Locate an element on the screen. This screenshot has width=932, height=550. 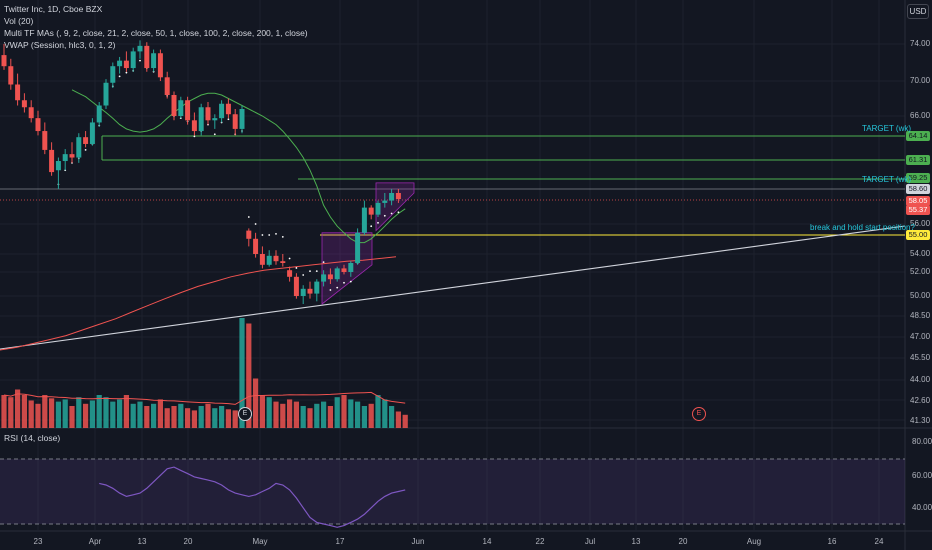
earnings-marker-upcoming: E is located at coordinates (699, 414).